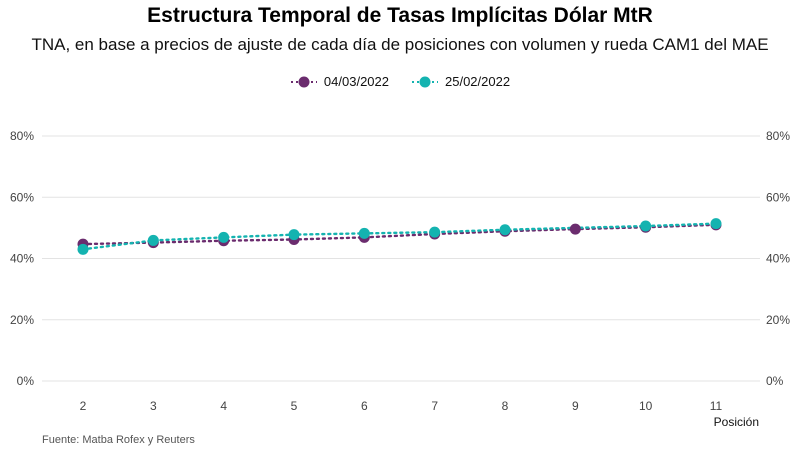 This screenshot has width=800, height=457. I want to click on y-tick-label-left: 20%, so click(22, 320).